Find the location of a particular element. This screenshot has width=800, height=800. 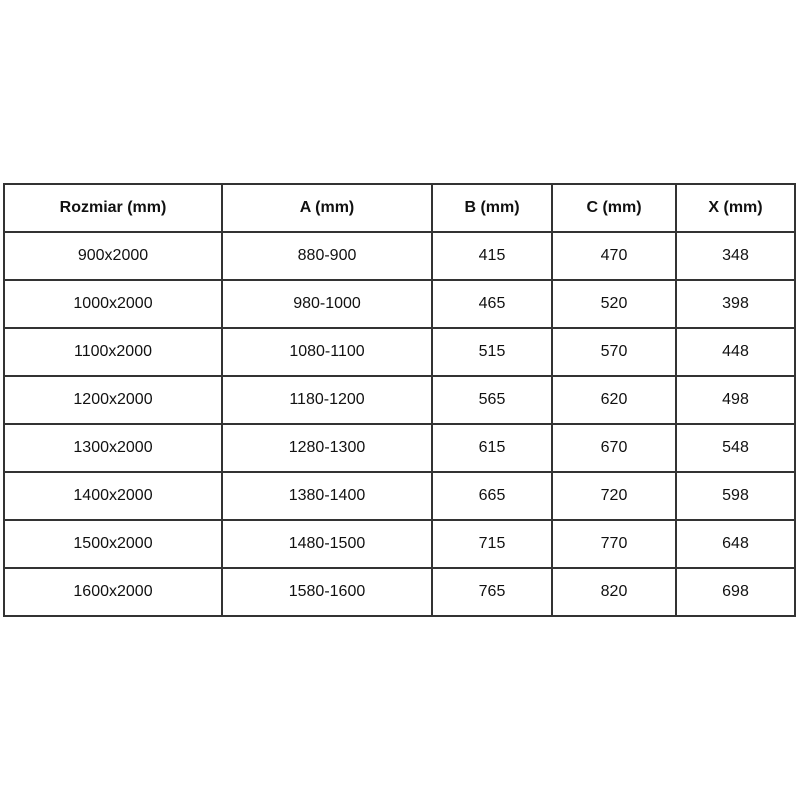

table-cell: 548 is located at coordinates (735, 448).